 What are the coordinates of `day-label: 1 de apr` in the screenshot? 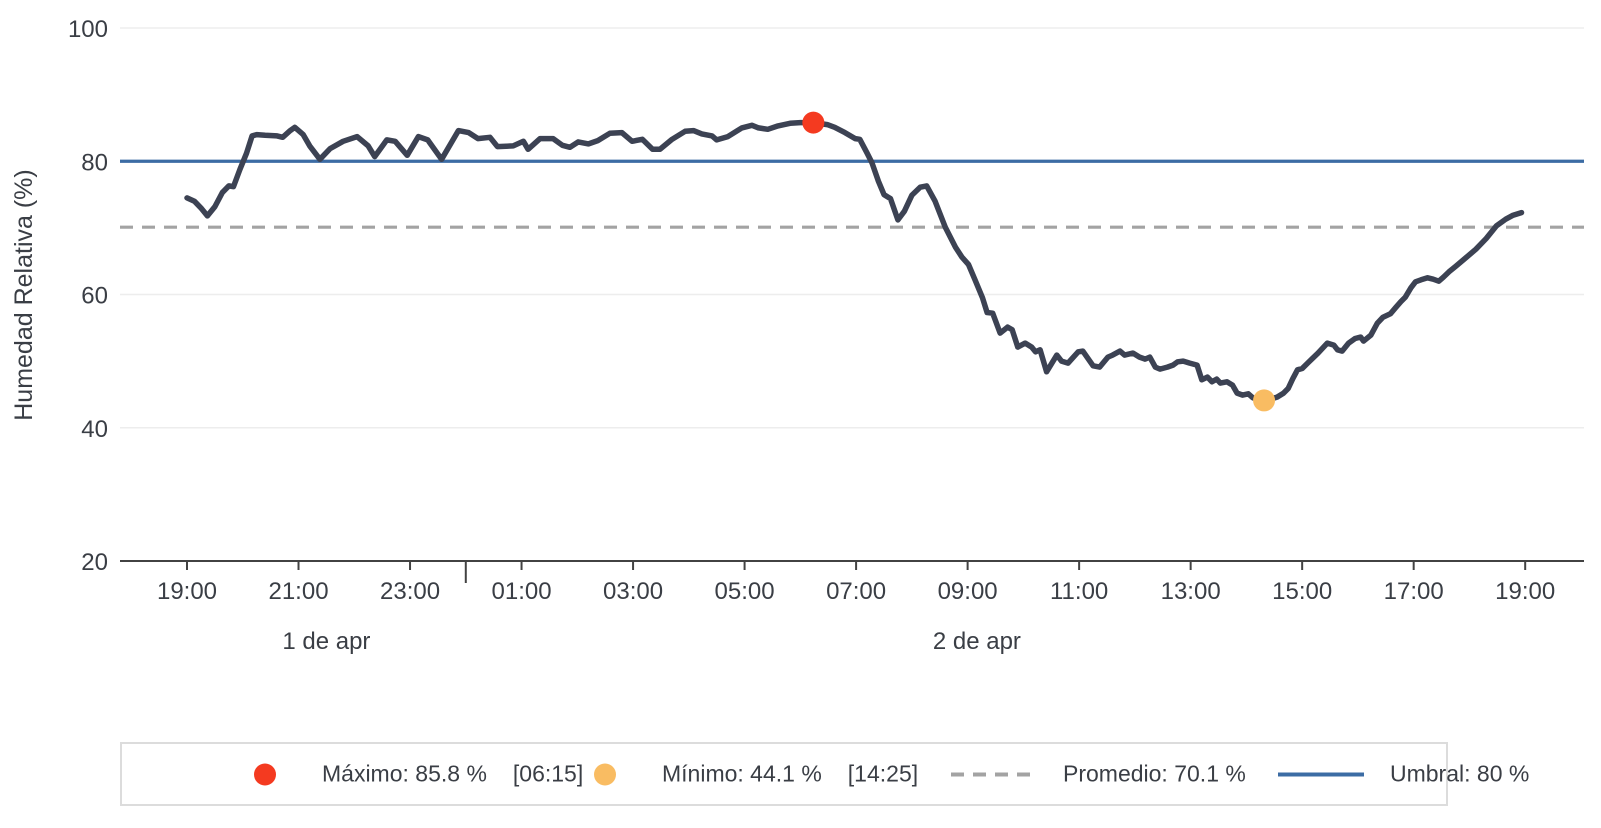 It's located at (326, 641).